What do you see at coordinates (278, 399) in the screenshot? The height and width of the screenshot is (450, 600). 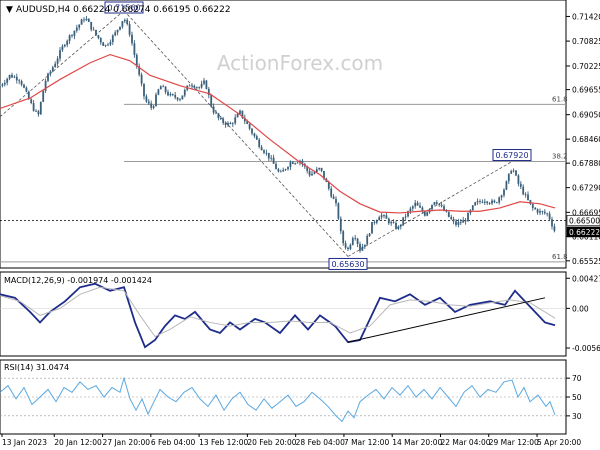 I see `rsi-line` at bounding box center [278, 399].